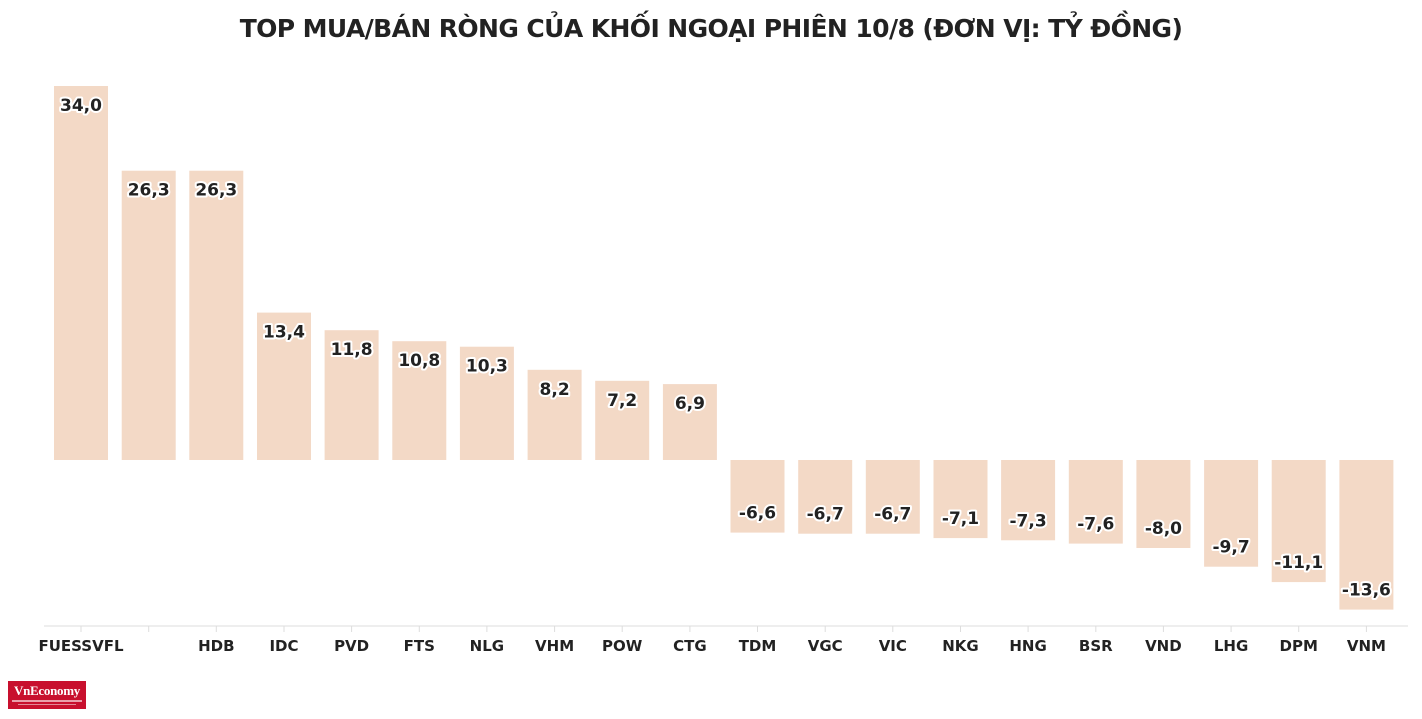 The height and width of the screenshot is (719, 1422). What do you see at coordinates (80, 646) in the screenshot?
I see `x-tick-label: FUESSVFL` at bounding box center [80, 646].